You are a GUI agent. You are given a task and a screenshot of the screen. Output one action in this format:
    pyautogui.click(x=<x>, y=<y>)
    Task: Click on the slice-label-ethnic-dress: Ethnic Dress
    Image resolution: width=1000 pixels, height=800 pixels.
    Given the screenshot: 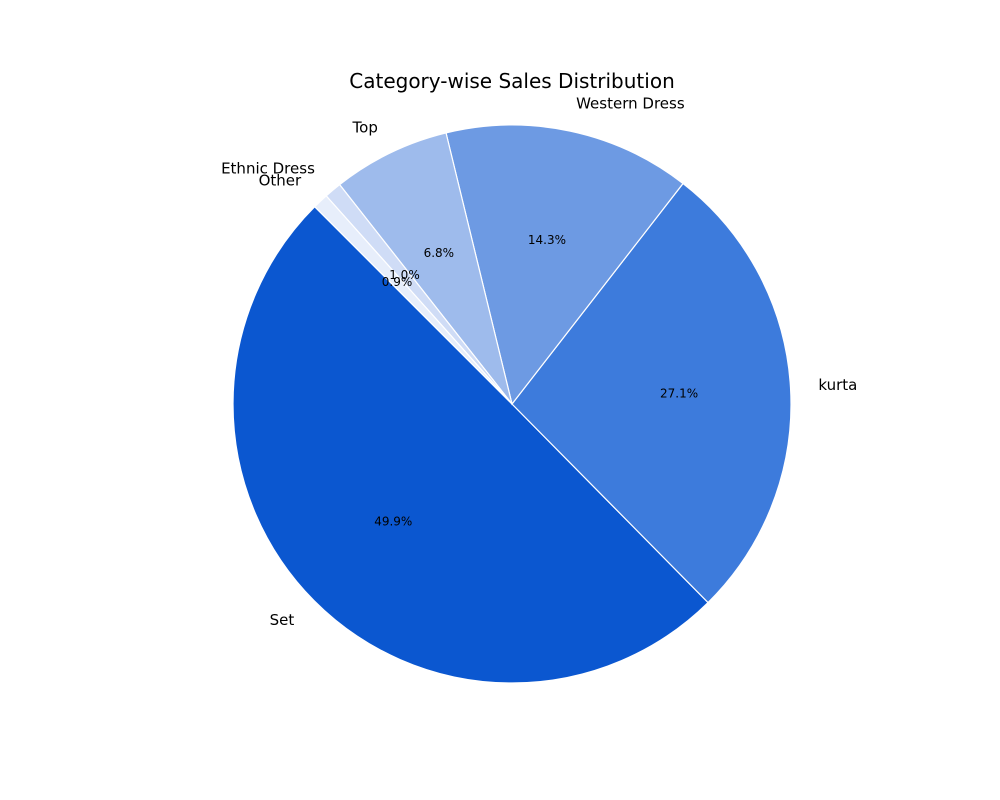 What is the action you would take?
    pyautogui.click(x=268, y=168)
    